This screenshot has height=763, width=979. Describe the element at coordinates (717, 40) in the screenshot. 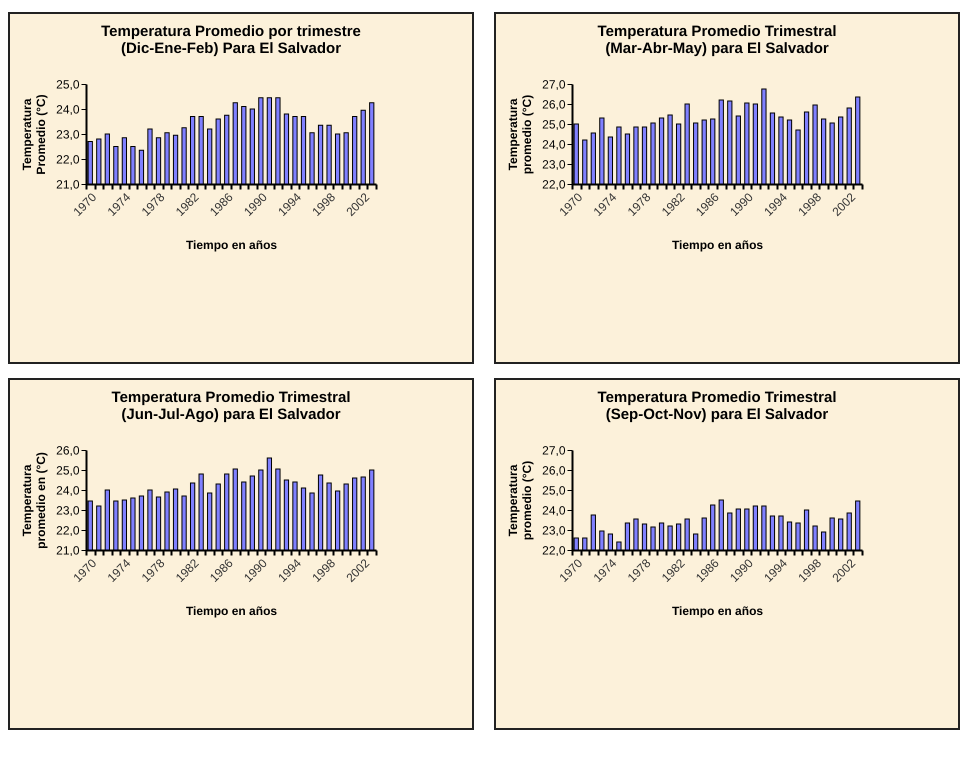

I see `chart-title: Temperatura Promedio Trimestral (Mar-Abr-May) para El Salvador` at that location.